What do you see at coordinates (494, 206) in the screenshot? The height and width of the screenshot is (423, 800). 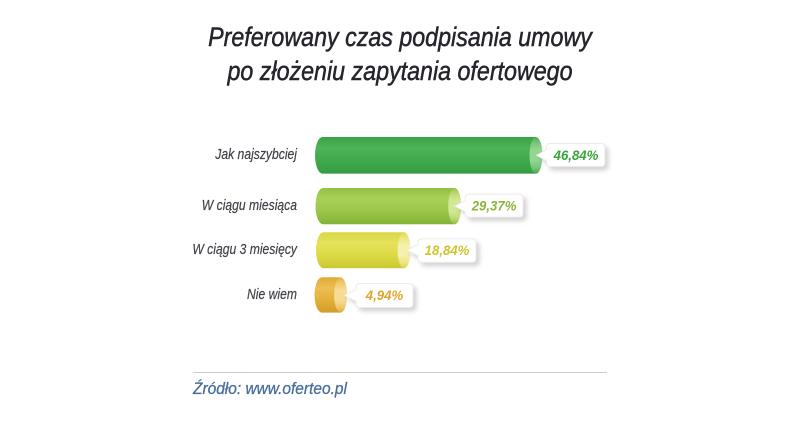 I see `svg-text: 29,37%` at bounding box center [494, 206].